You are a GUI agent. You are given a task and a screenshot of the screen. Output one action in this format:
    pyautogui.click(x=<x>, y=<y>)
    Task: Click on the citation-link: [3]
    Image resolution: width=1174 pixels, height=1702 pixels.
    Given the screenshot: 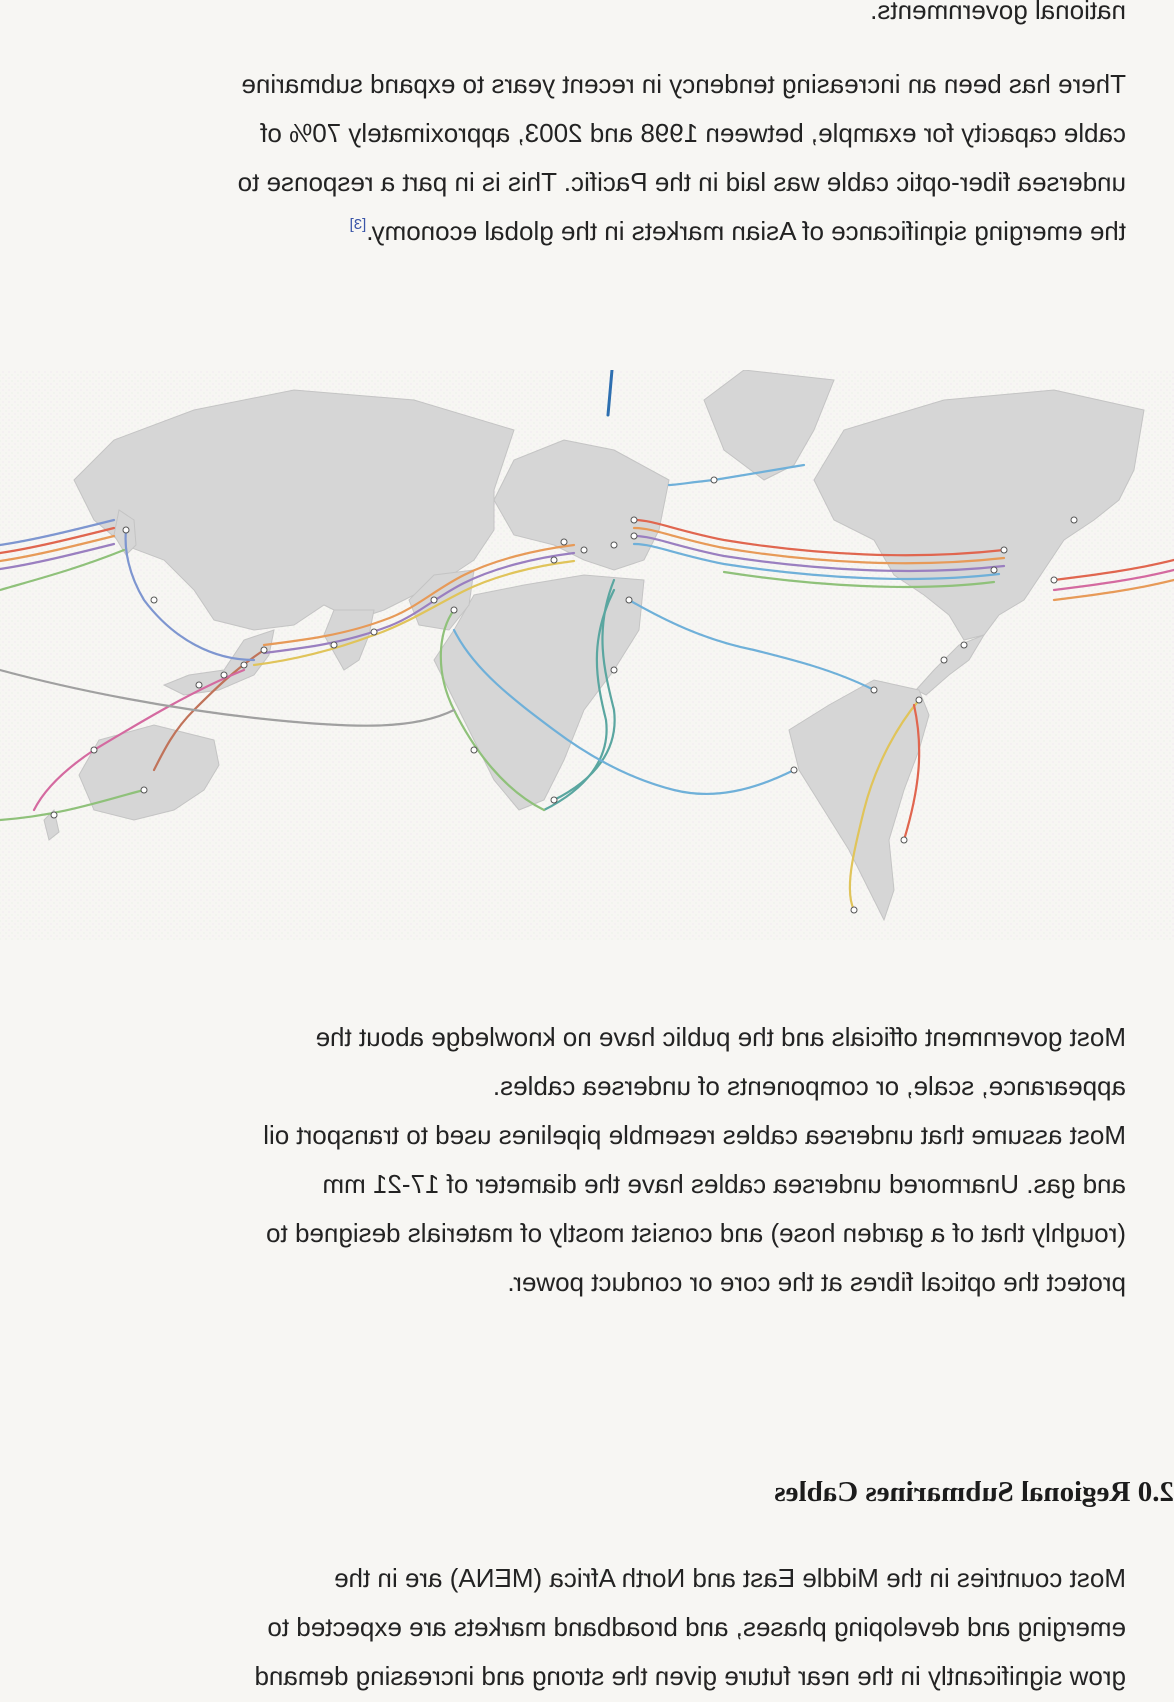 What is the action you would take?
    pyautogui.click(x=358, y=224)
    